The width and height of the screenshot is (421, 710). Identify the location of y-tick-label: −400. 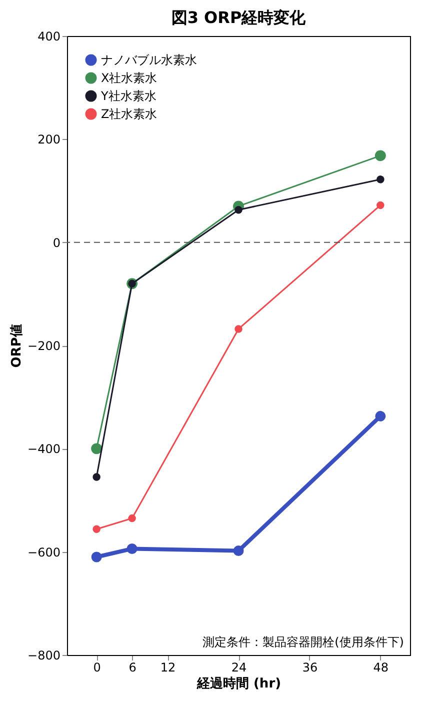
(44, 449).